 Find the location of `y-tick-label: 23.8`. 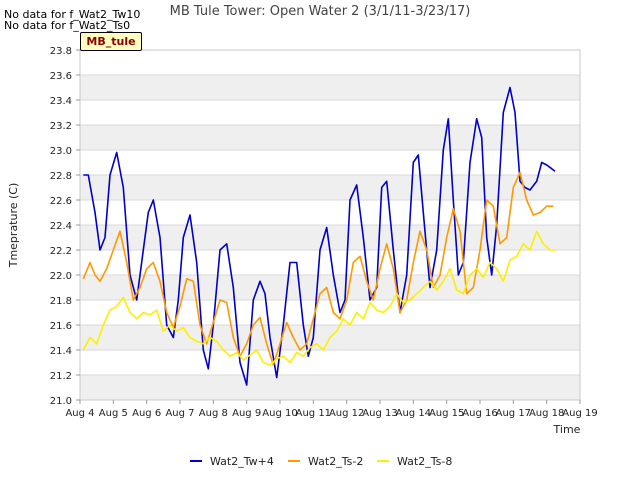

y-tick-label: 23.8 is located at coordinates (61, 51).